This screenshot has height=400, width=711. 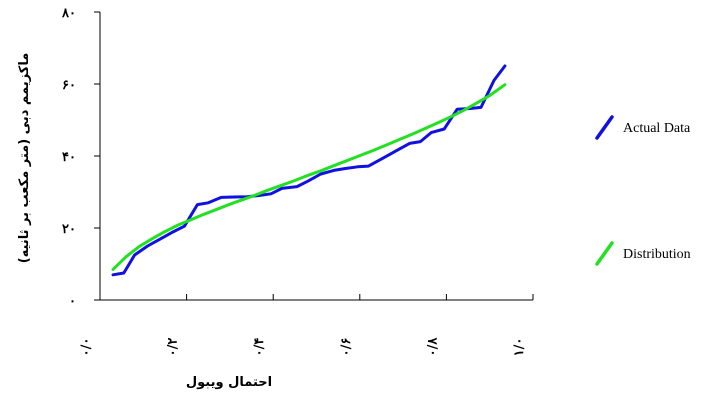 What do you see at coordinates (259, 347) in the screenshot?
I see `x-tick-label: ٠/۴` at bounding box center [259, 347].